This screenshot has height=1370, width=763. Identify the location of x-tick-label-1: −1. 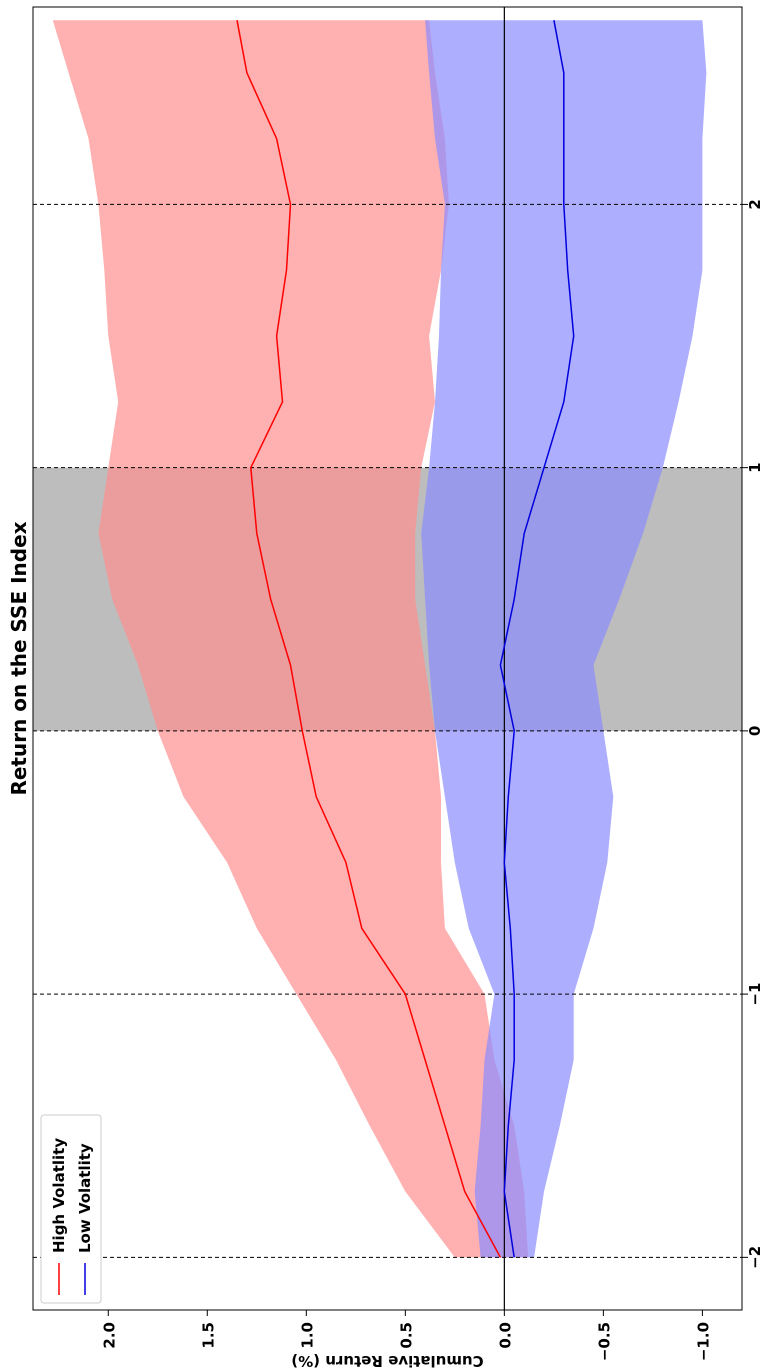
(754, 994).